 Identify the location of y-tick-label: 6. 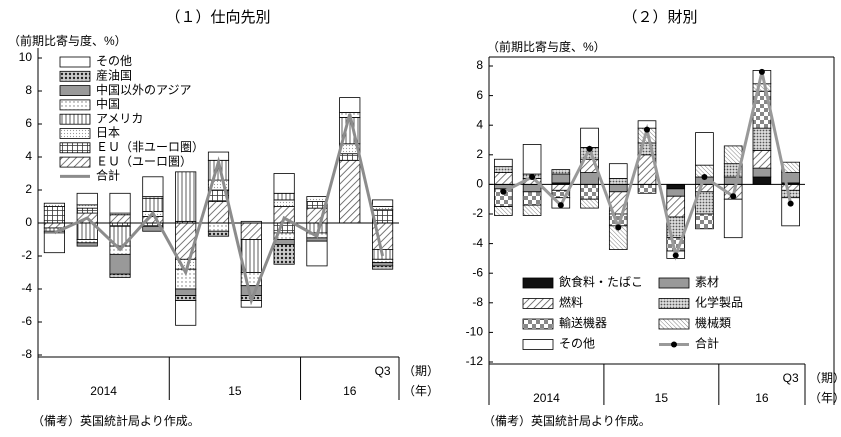
(479, 95).